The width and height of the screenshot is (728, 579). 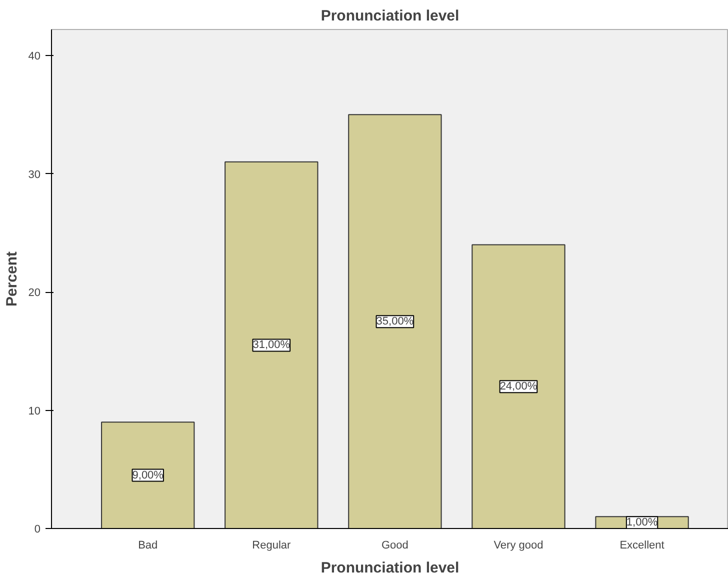 I want to click on chart-title: Pronunciation level, so click(x=390, y=16).